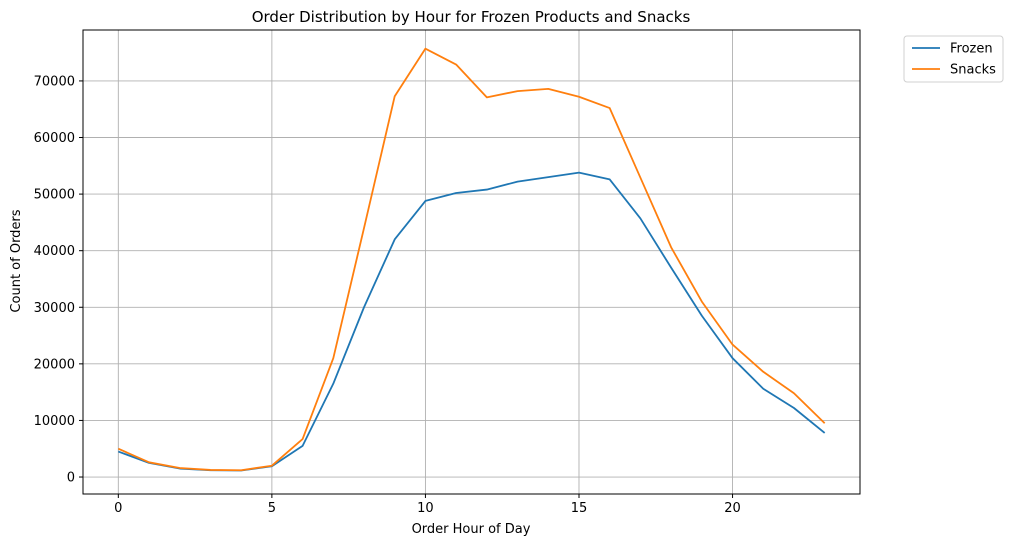 The height and width of the screenshot is (545, 1013). I want to click on legend-label: Snacks, so click(973, 70).